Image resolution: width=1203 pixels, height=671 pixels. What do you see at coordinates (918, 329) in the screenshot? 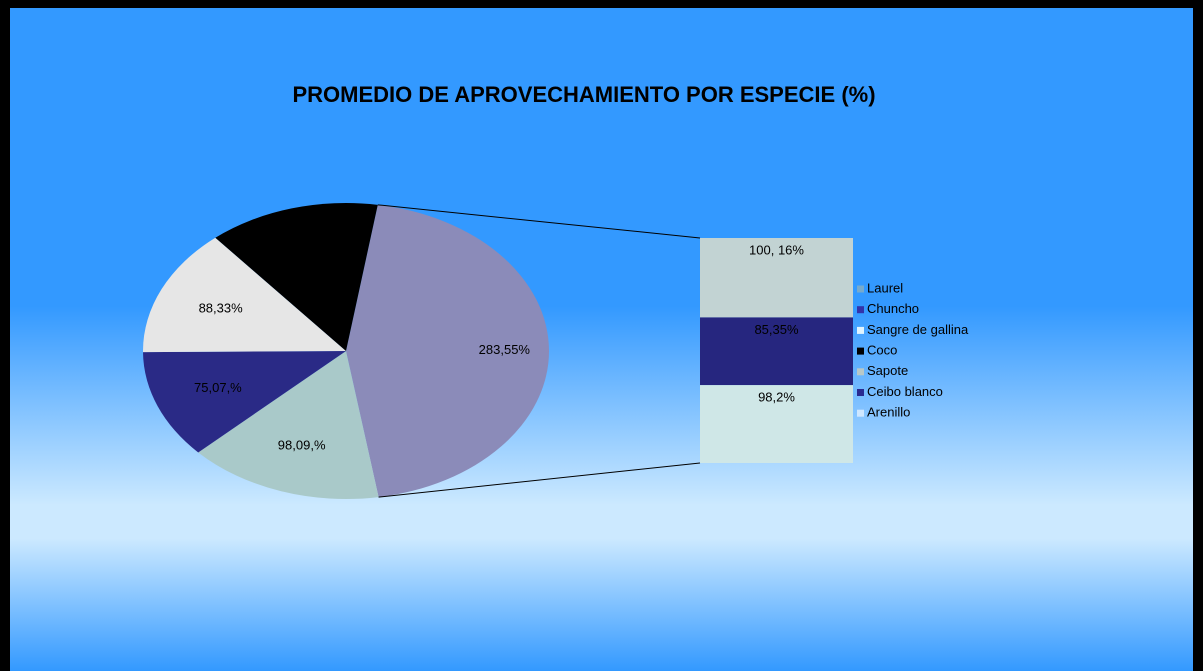
I see `legend-label: Sangre de gallina` at bounding box center [918, 329].